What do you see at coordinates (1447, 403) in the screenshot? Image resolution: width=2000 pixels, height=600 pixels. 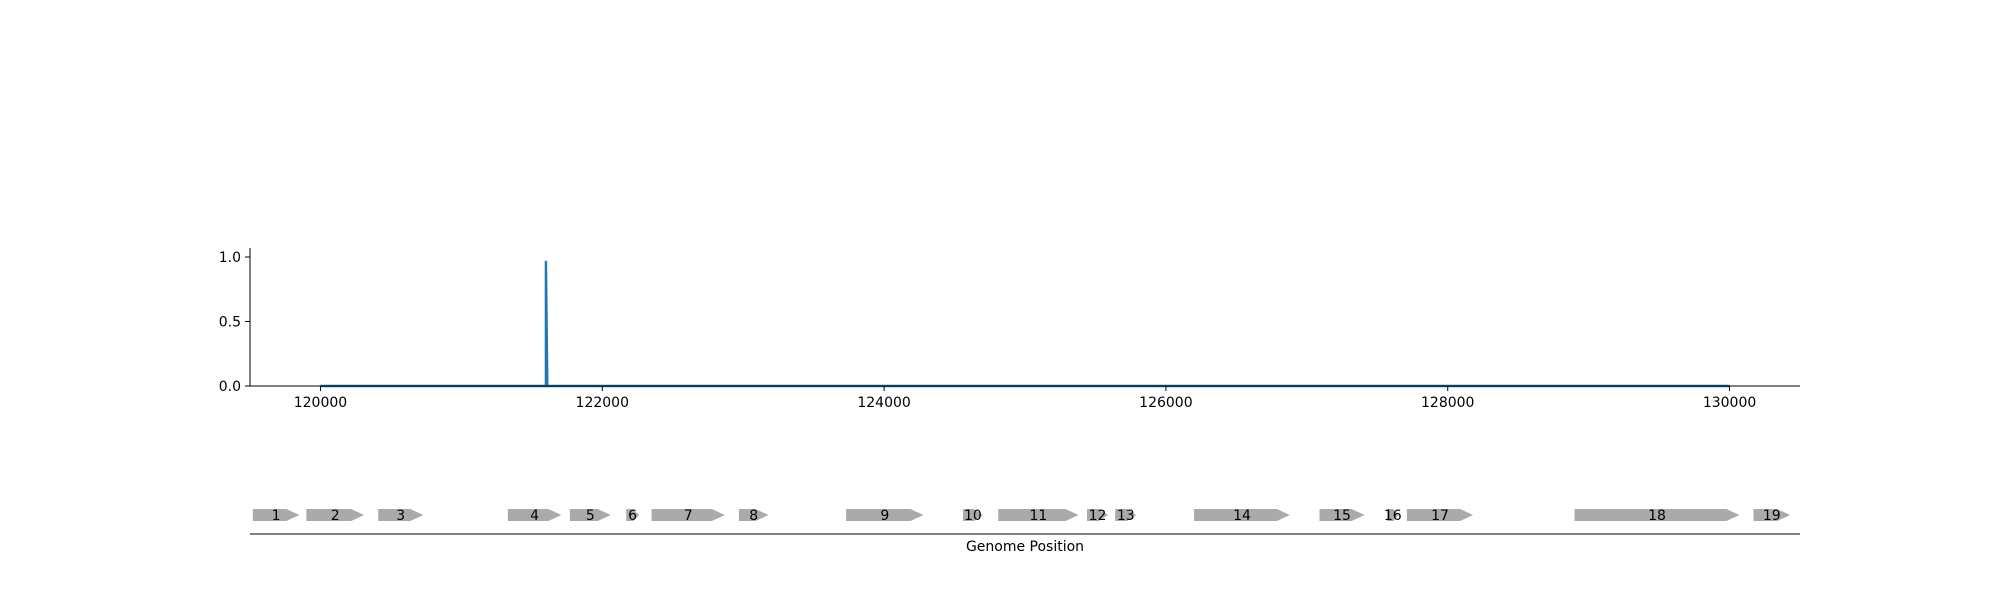 I see `x-tick-label: 128000` at bounding box center [1447, 403].